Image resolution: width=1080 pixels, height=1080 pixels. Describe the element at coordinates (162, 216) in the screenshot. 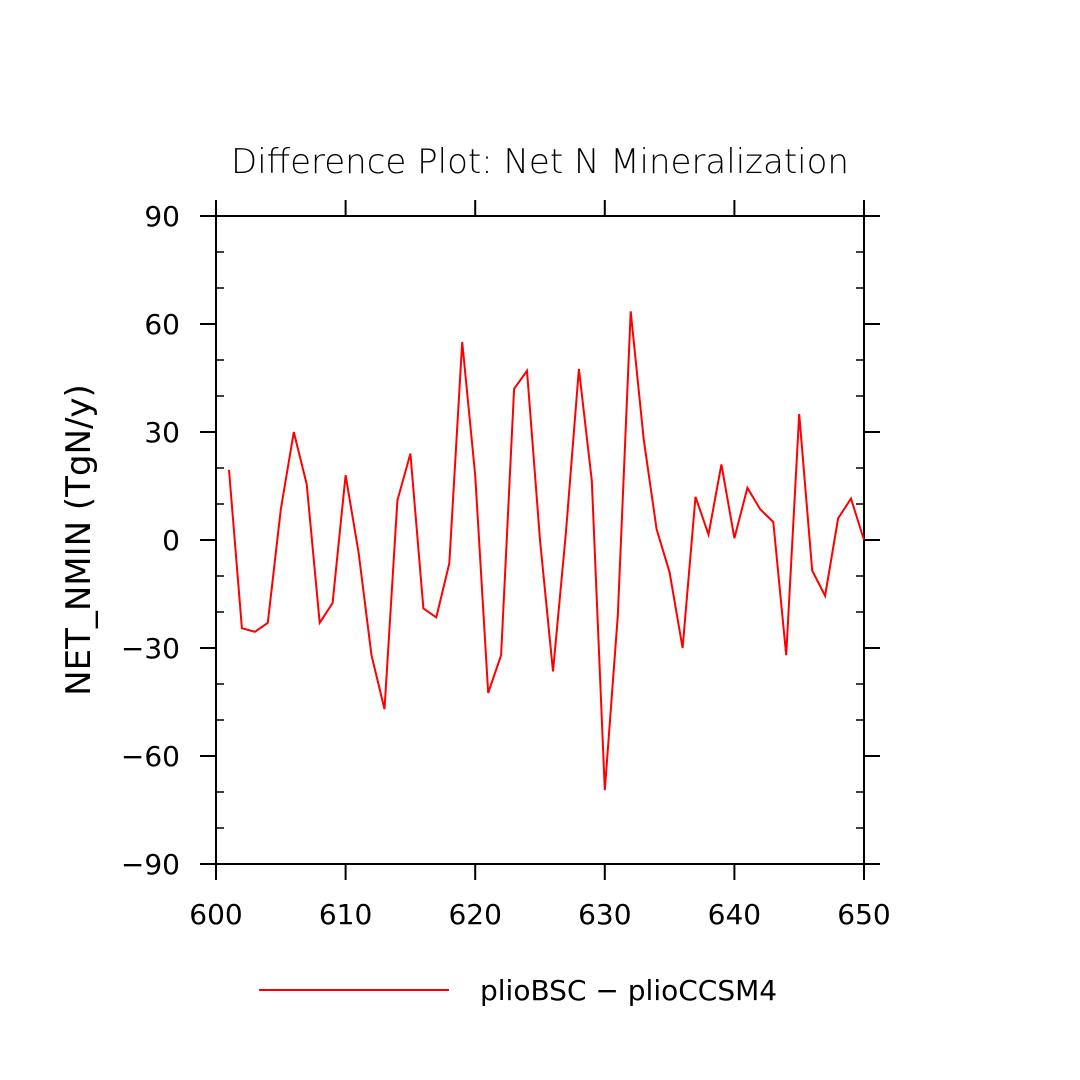

I see `y-tick-label: 90` at that location.